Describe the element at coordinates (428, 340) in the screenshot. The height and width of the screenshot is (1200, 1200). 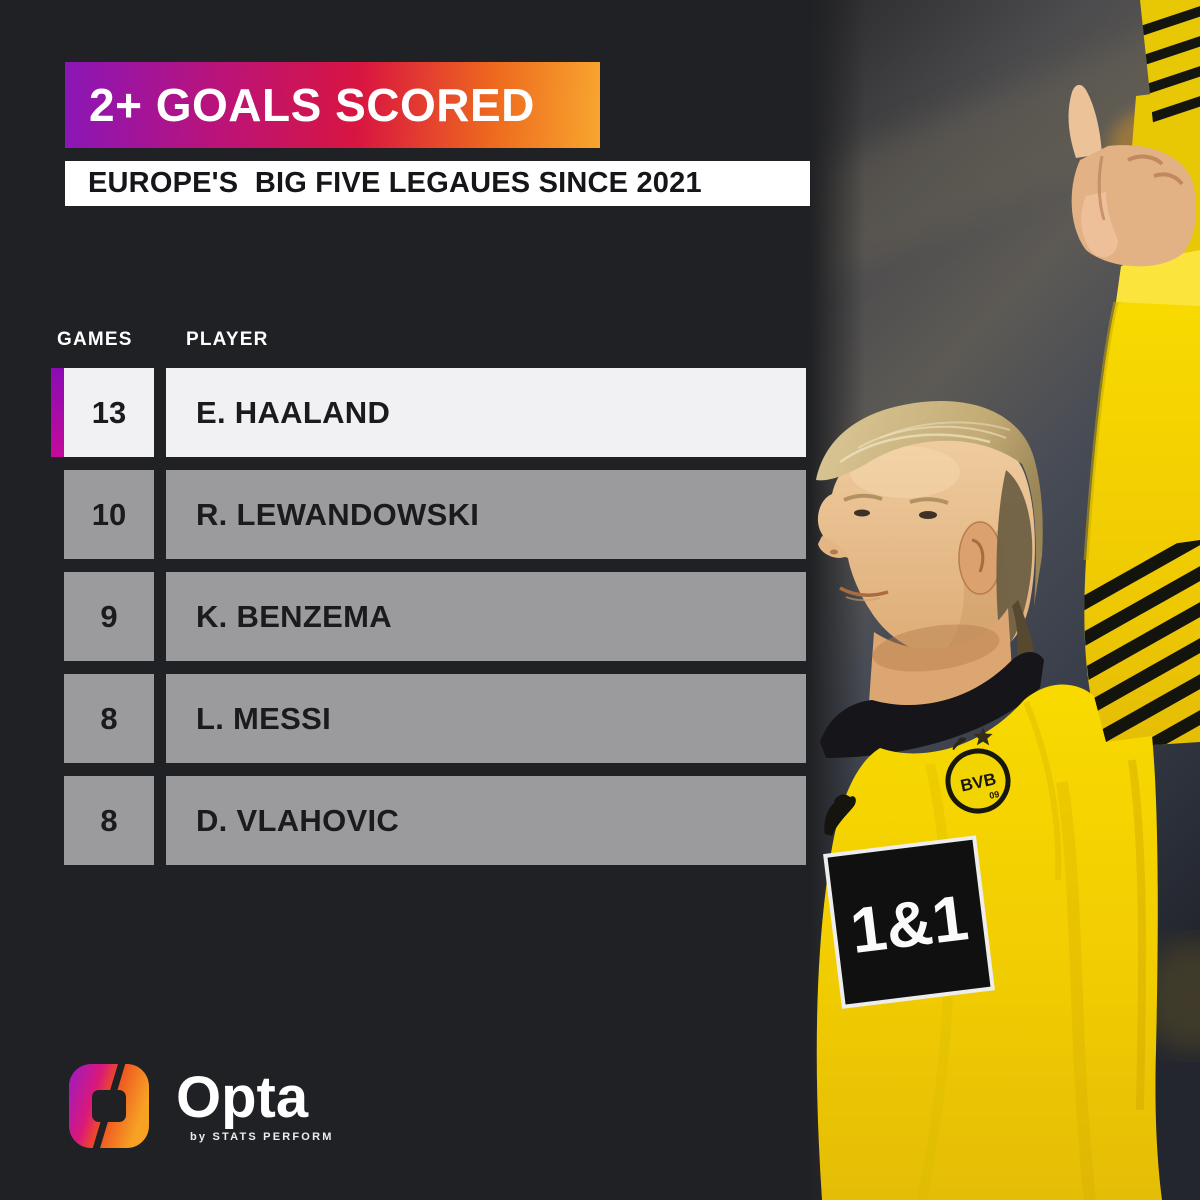
I see `table-header-row: GAMES PLAYER` at that location.